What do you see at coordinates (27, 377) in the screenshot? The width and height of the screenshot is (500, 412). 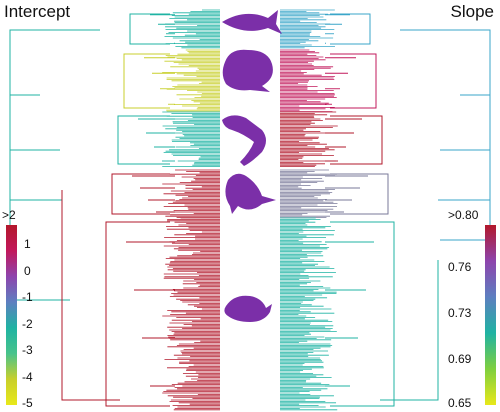 I see `intercept-tick: -4` at bounding box center [27, 377].